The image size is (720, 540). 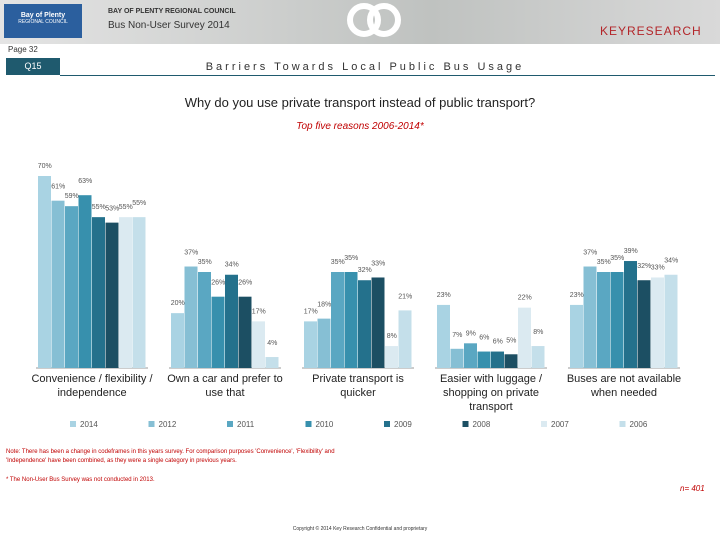 What do you see at coordinates (85, 181) in the screenshot?
I see `data-label: 63%` at bounding box center [85, 181].